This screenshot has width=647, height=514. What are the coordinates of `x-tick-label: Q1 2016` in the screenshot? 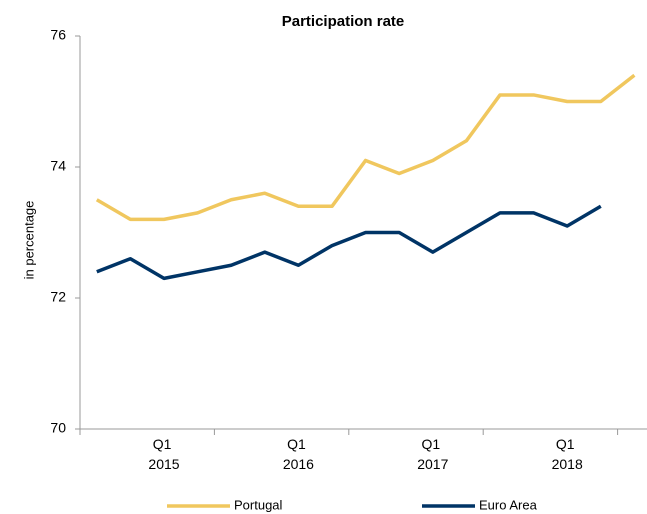 It's located at (298, 454).